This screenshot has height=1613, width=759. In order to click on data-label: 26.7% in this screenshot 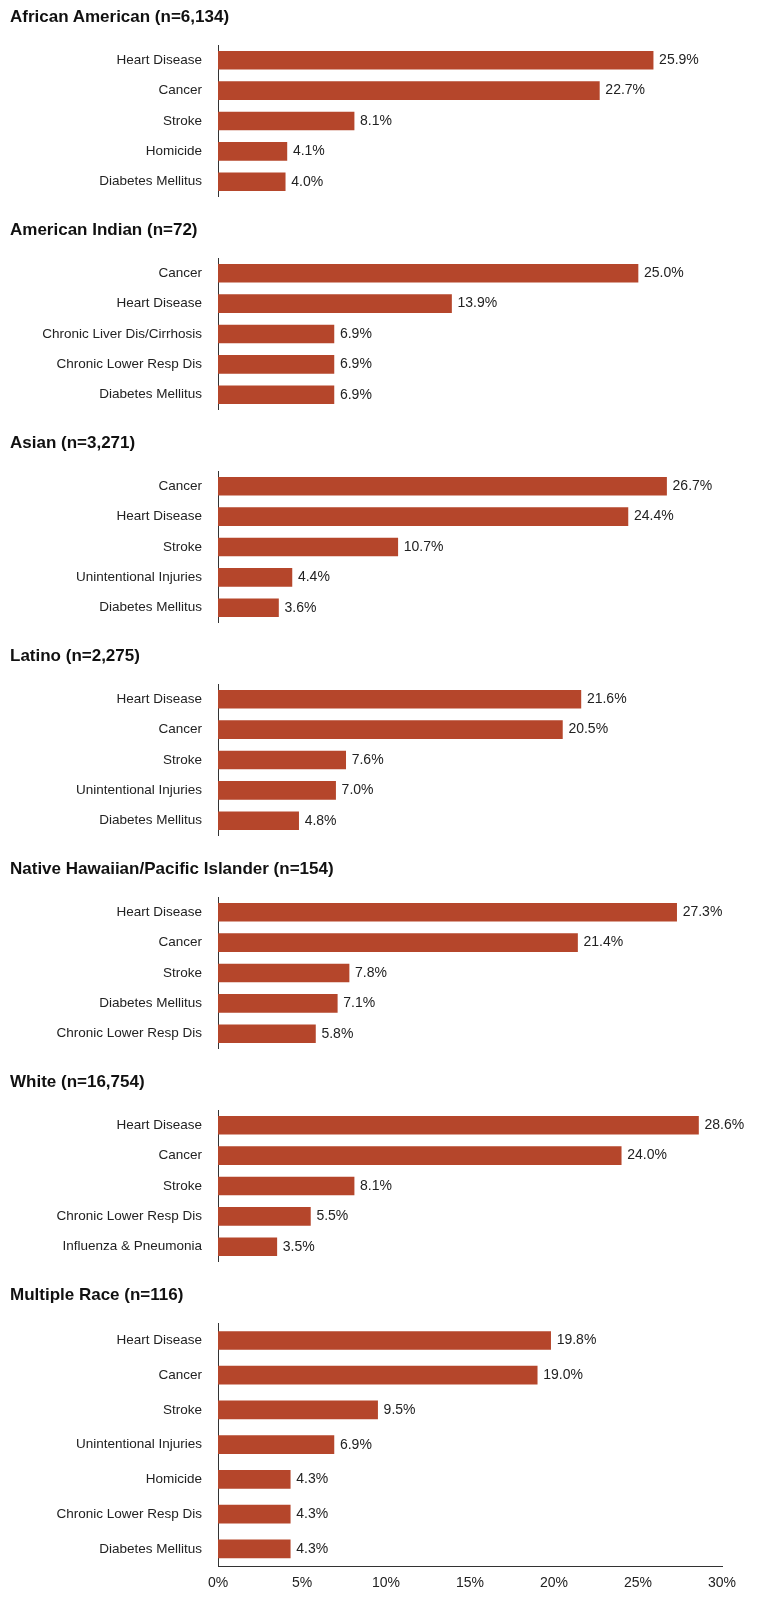, I will do `click(692, 485)`.